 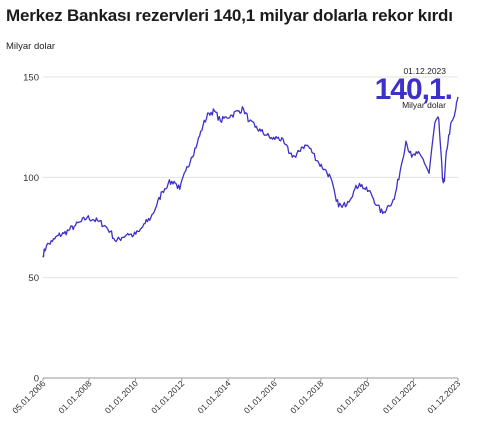 I want to click on x-tick-label: 05.01.2006, so click(x=28, y=396).